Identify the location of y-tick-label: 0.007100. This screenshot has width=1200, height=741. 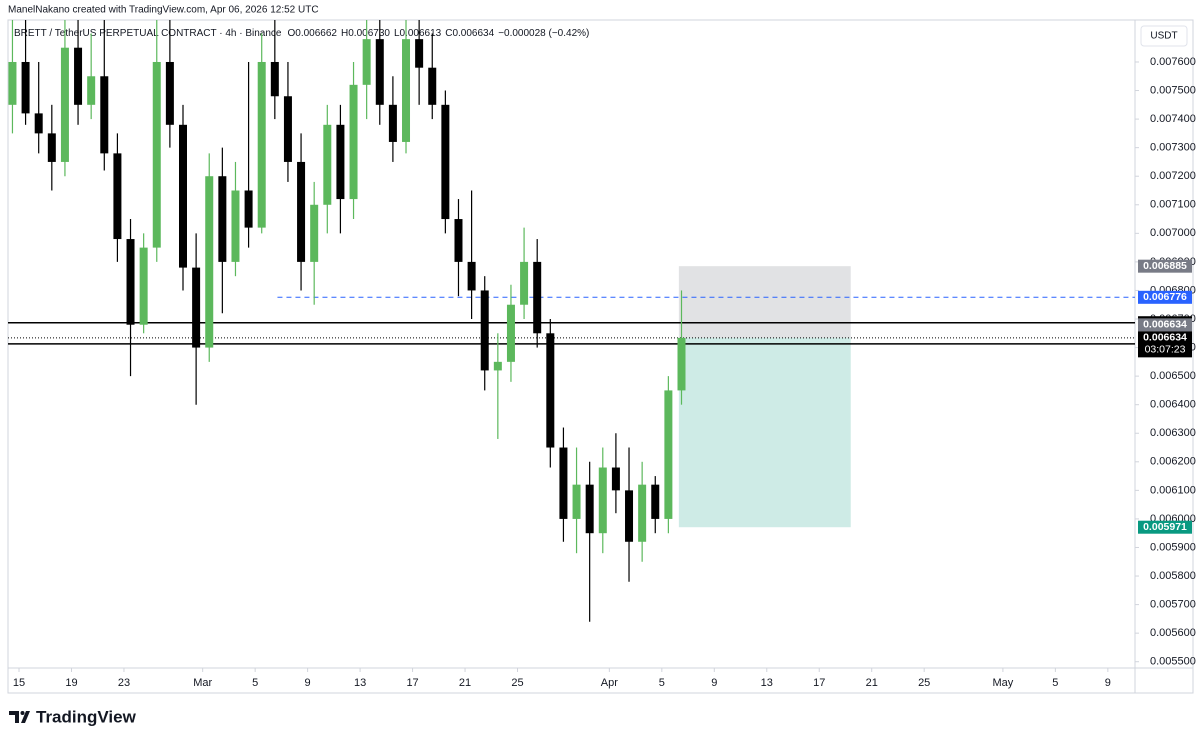
(1173, 205).